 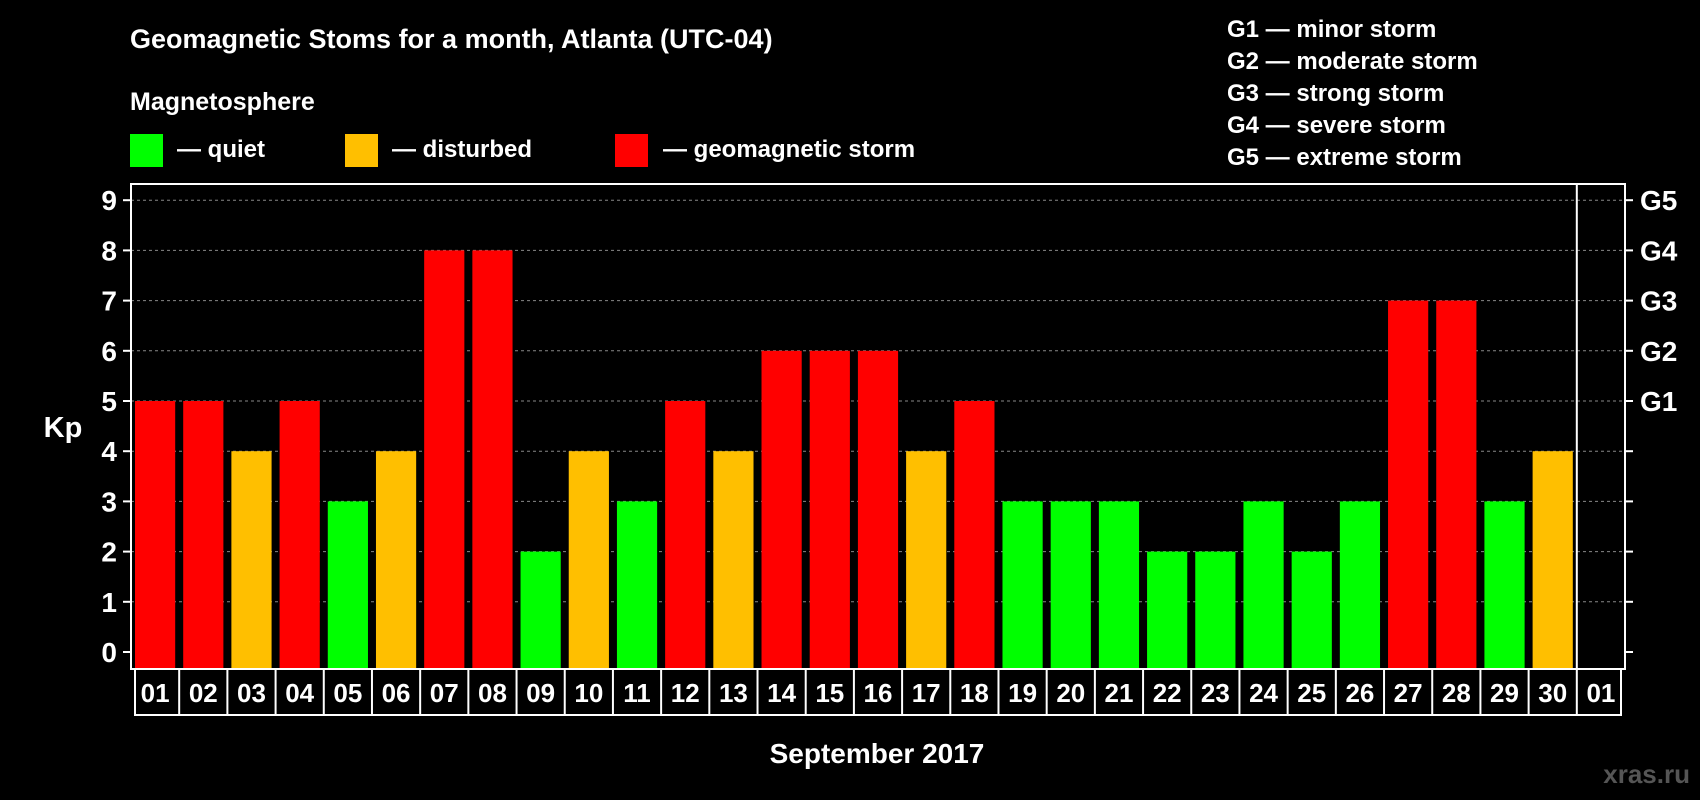 What do you see at coordinates (1336, 125) in the screenshot?
I see `storm-scale-g4: G4 — severe storm` at bounding box center [1336, 125].